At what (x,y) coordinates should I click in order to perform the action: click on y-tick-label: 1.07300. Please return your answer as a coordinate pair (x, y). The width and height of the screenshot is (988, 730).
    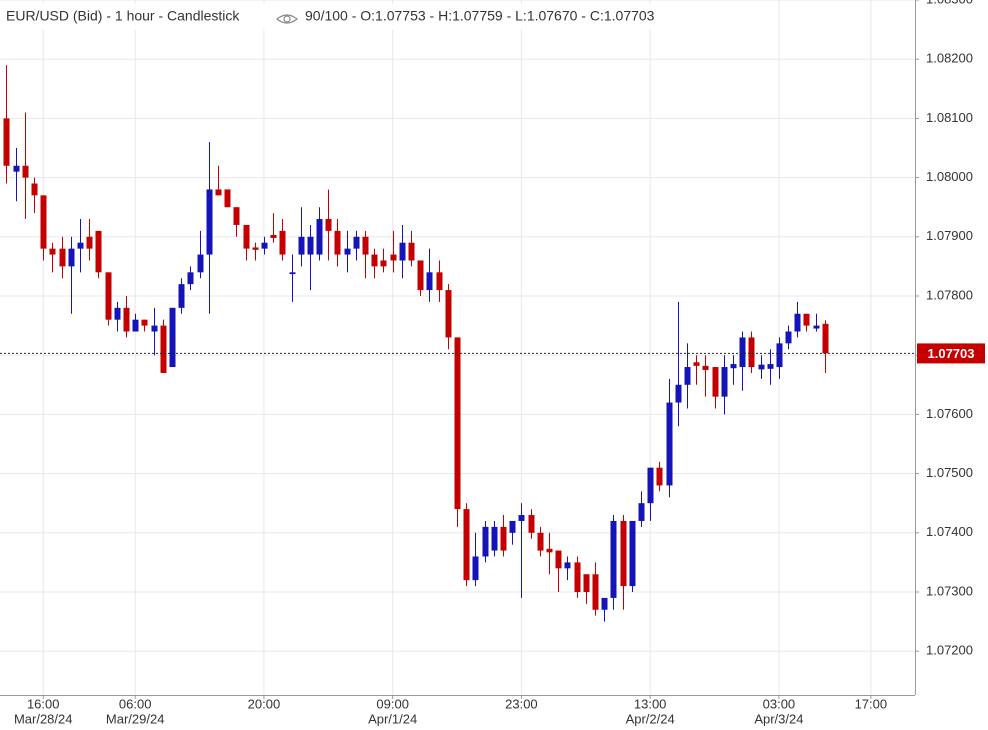
    Looking at the image, I should click on (949, 590).